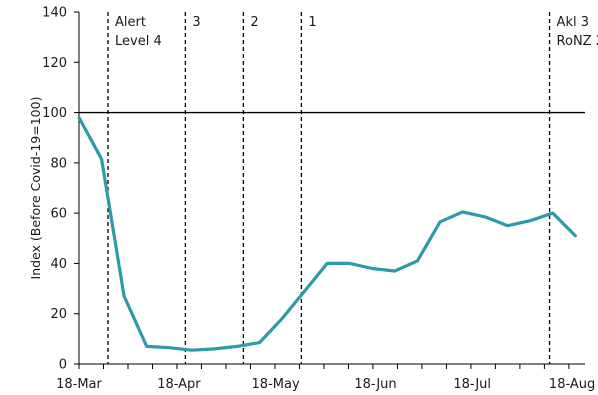 The height and width of the screenshot is (395, 598). Describe the element at coordinates (276, 384) in the screenshot. I see `x-tick-label: 18-May` at that location.